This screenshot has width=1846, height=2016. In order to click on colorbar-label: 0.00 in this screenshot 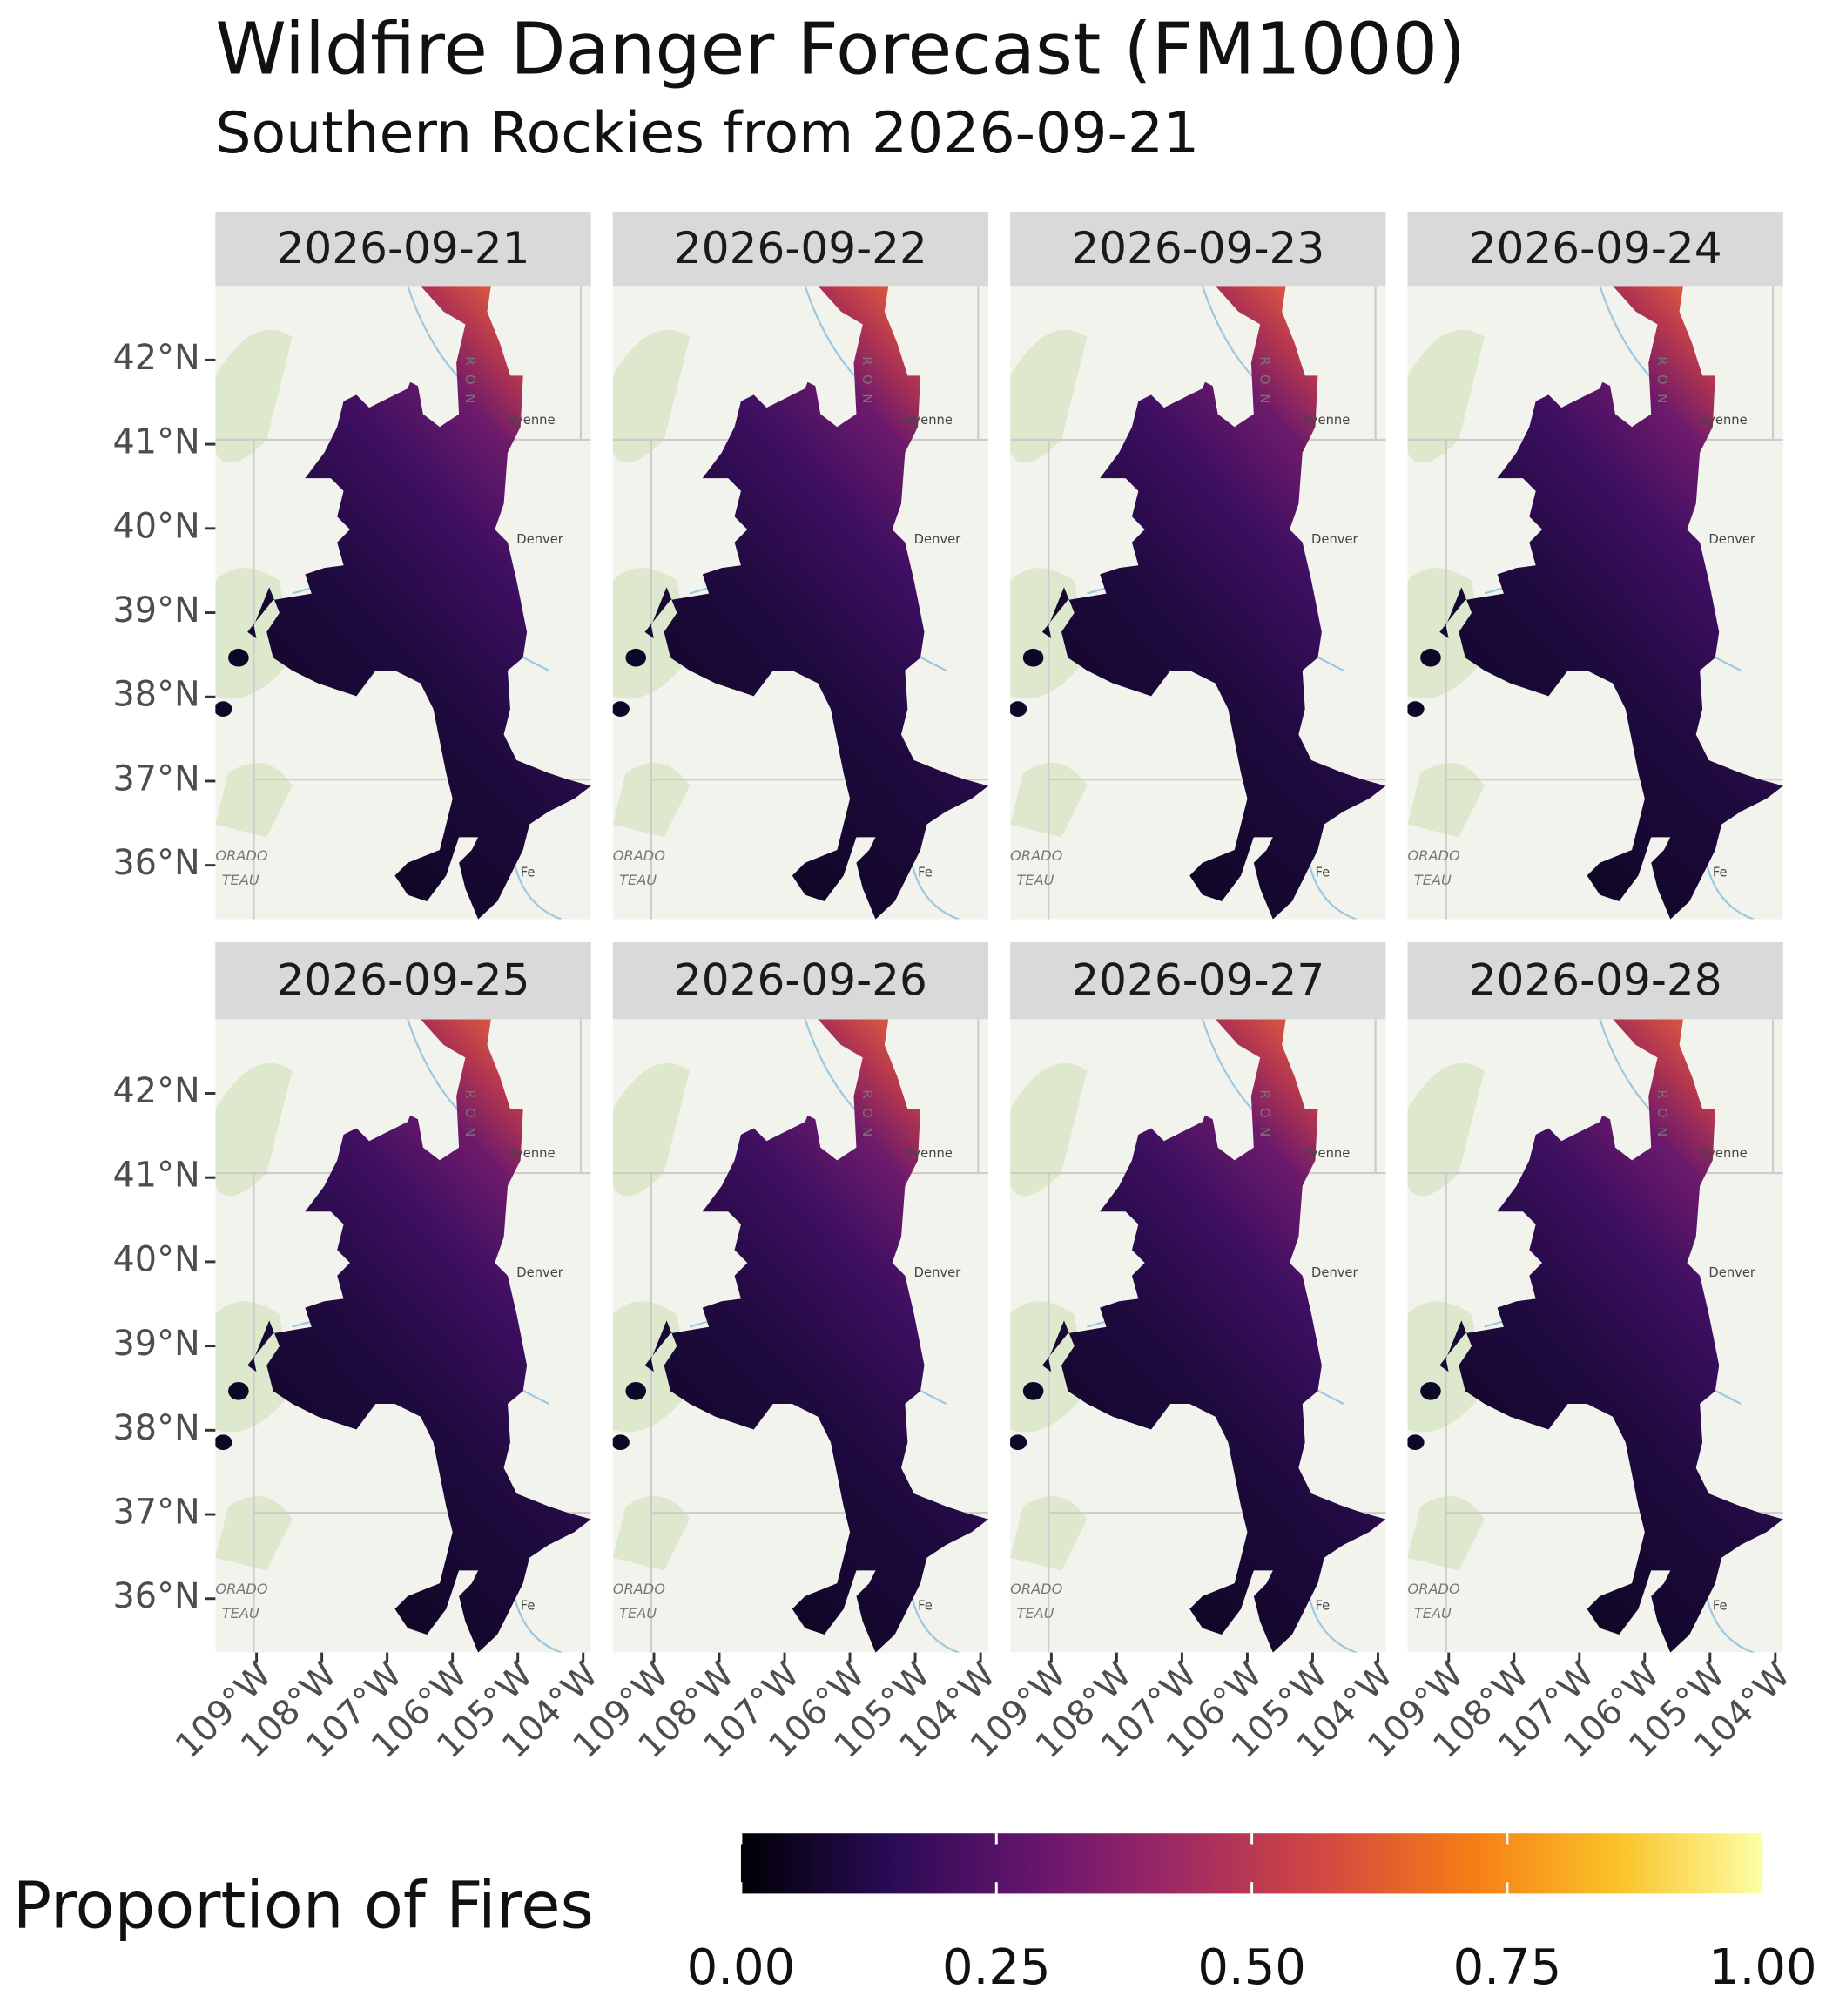, I will do `click(741, 1967)`.